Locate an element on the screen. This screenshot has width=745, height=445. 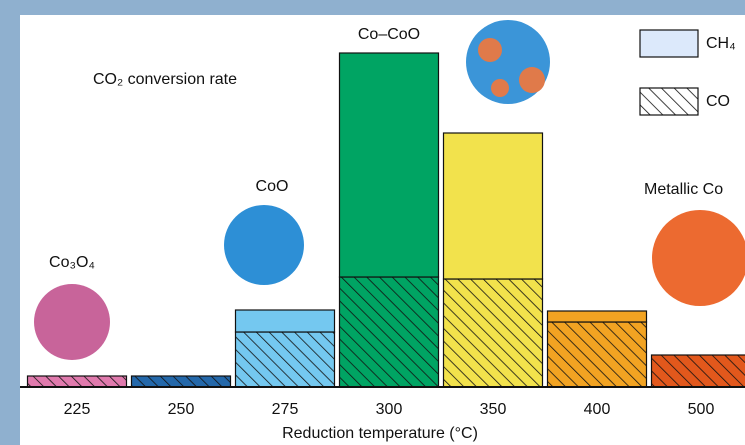
x-tick-label: 300 is located at coordinates (389, 409).